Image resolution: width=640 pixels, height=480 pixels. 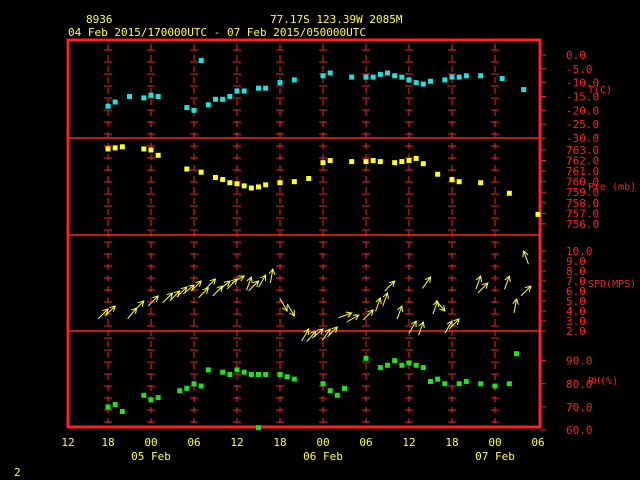 What do you see at coordinates (612, 284) in the screenshot?
I see `panel-label: SPD(MPS)` at bounding box center [612, 284].